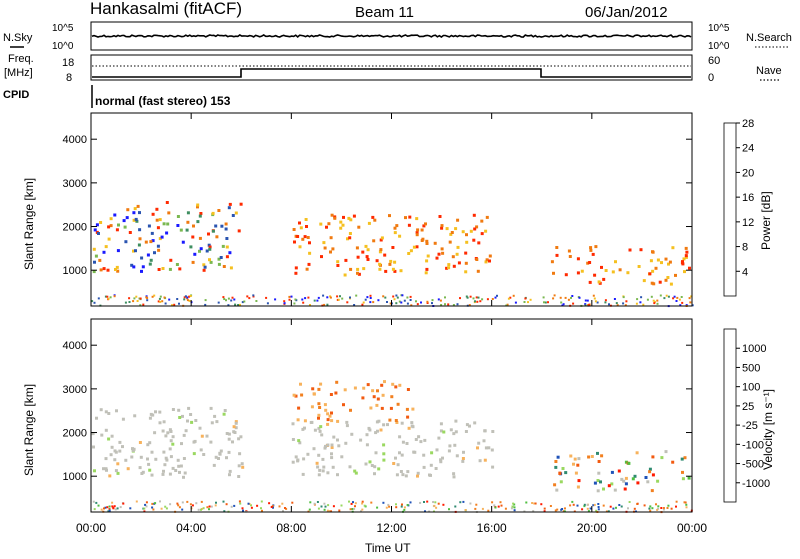 The width and height of the screenshot is (800, 559). Describe the element at coordinates (391, 36) in the screenshot. I see `nsky-line` at that location.